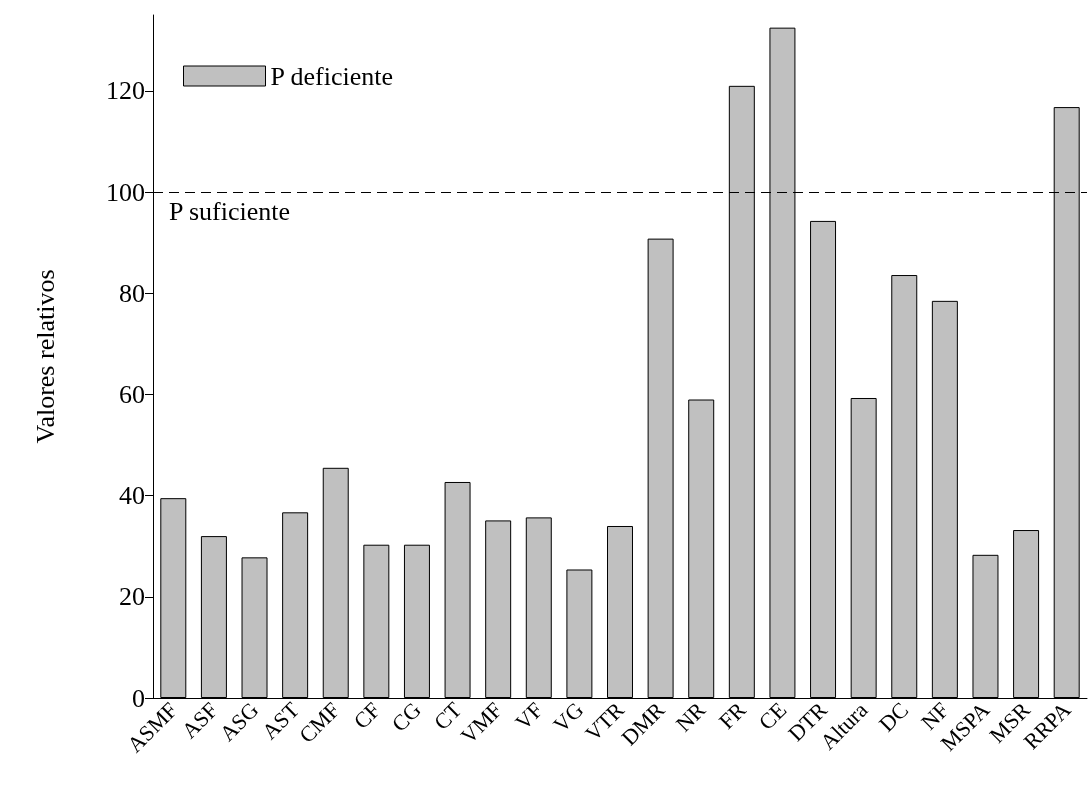 The height and width of the screenshot is (803, 1089). Describe the element at coordinates (367, 715) in the screenshot. I see `x-tick-label: CF` at that location.